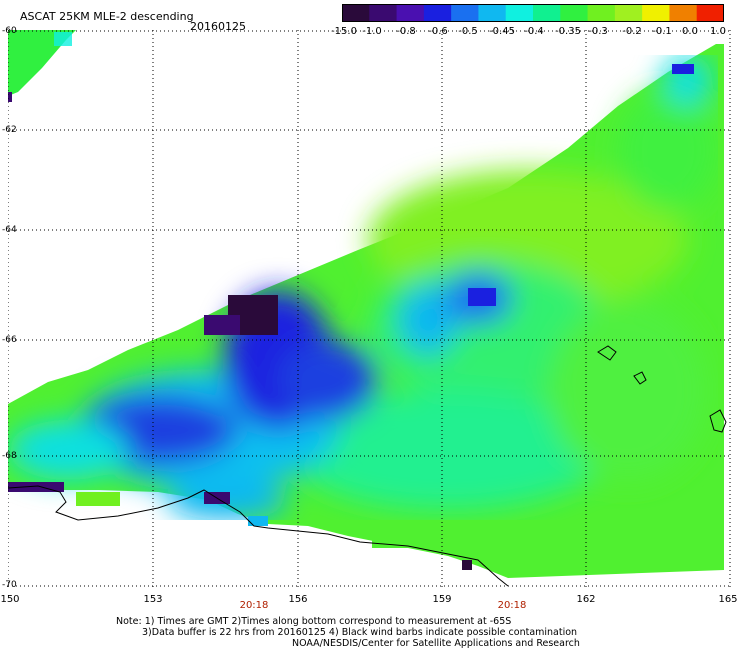 The height and width of the screenshot is (650, 740). Describe the element at coordinates (718, 31) in the screenshot. I see `colorbar-label: 1.0` at that location.